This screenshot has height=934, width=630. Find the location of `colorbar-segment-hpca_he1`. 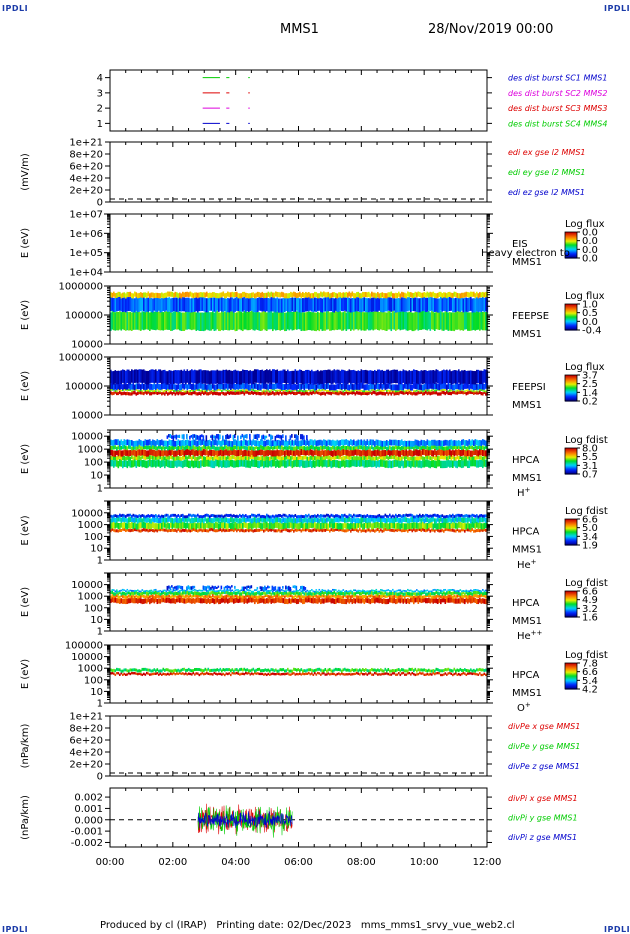

colorbar-segment-hpca_he1 is located at coordinates (571, 540).